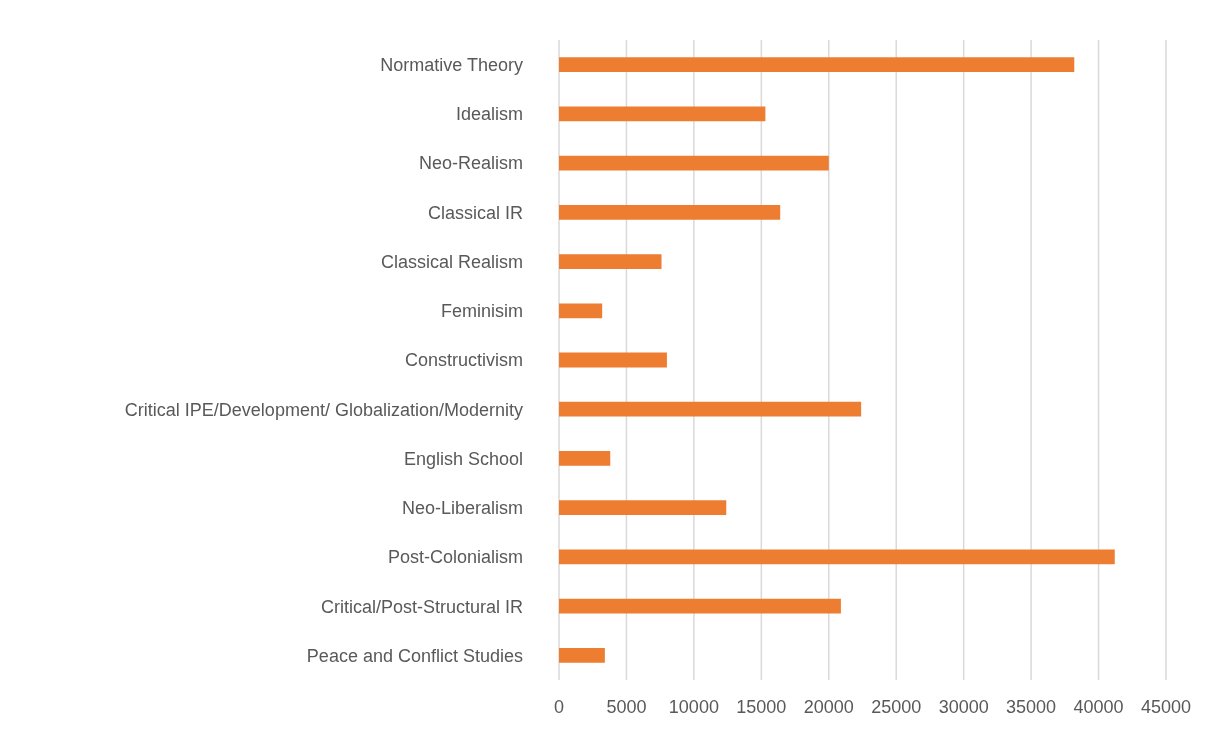 This screenshot has width=1213, height=733. I want to click on y-tick-label: Post-Colonialism, so click(455, 557).